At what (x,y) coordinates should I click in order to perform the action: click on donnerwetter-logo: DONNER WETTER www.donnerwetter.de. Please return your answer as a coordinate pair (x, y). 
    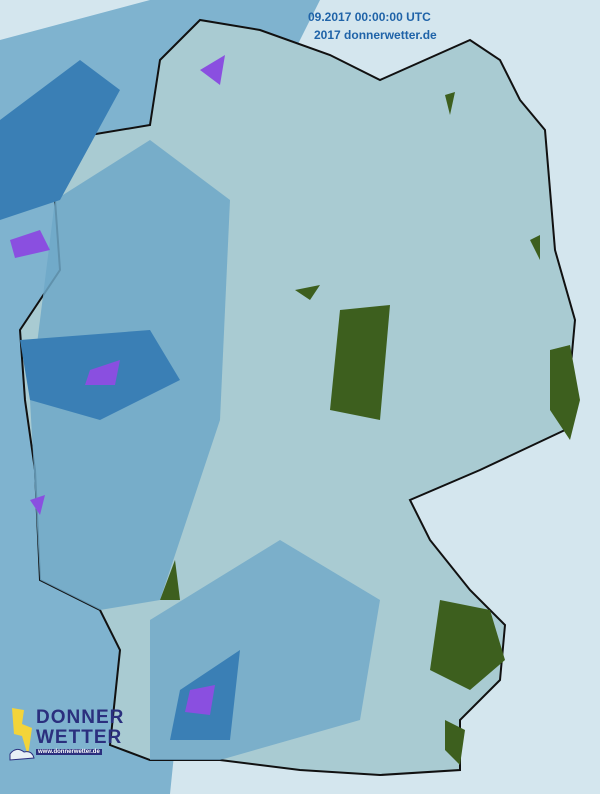
    Looking at the image, I should click on (65, 735).